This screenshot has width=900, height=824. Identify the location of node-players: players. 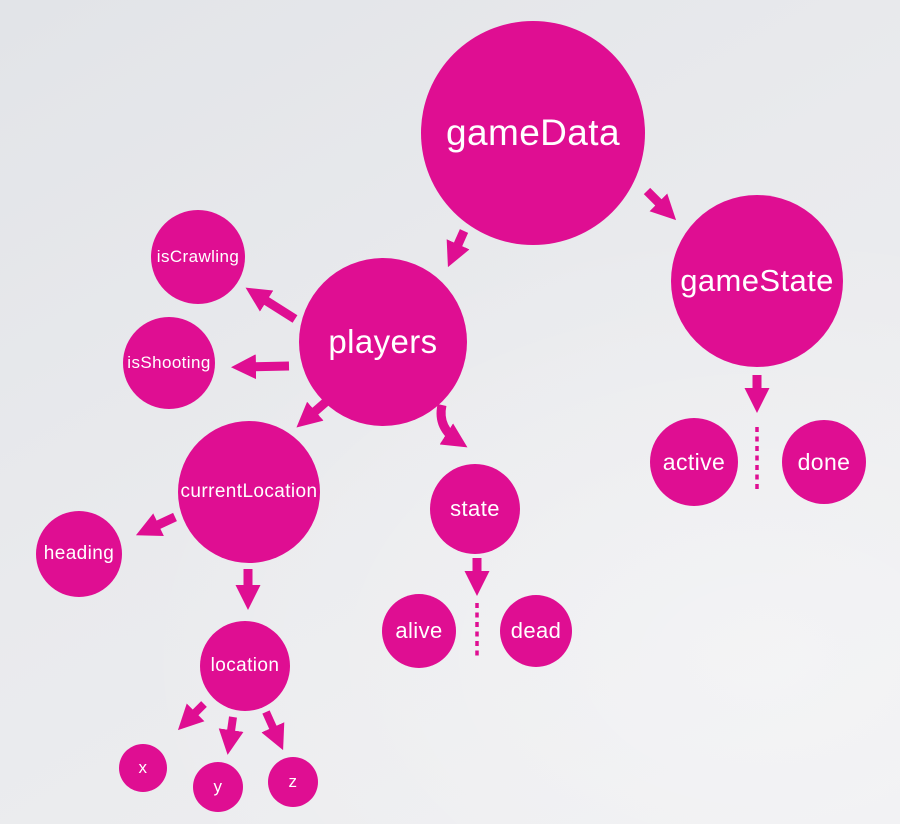
(383, 342).